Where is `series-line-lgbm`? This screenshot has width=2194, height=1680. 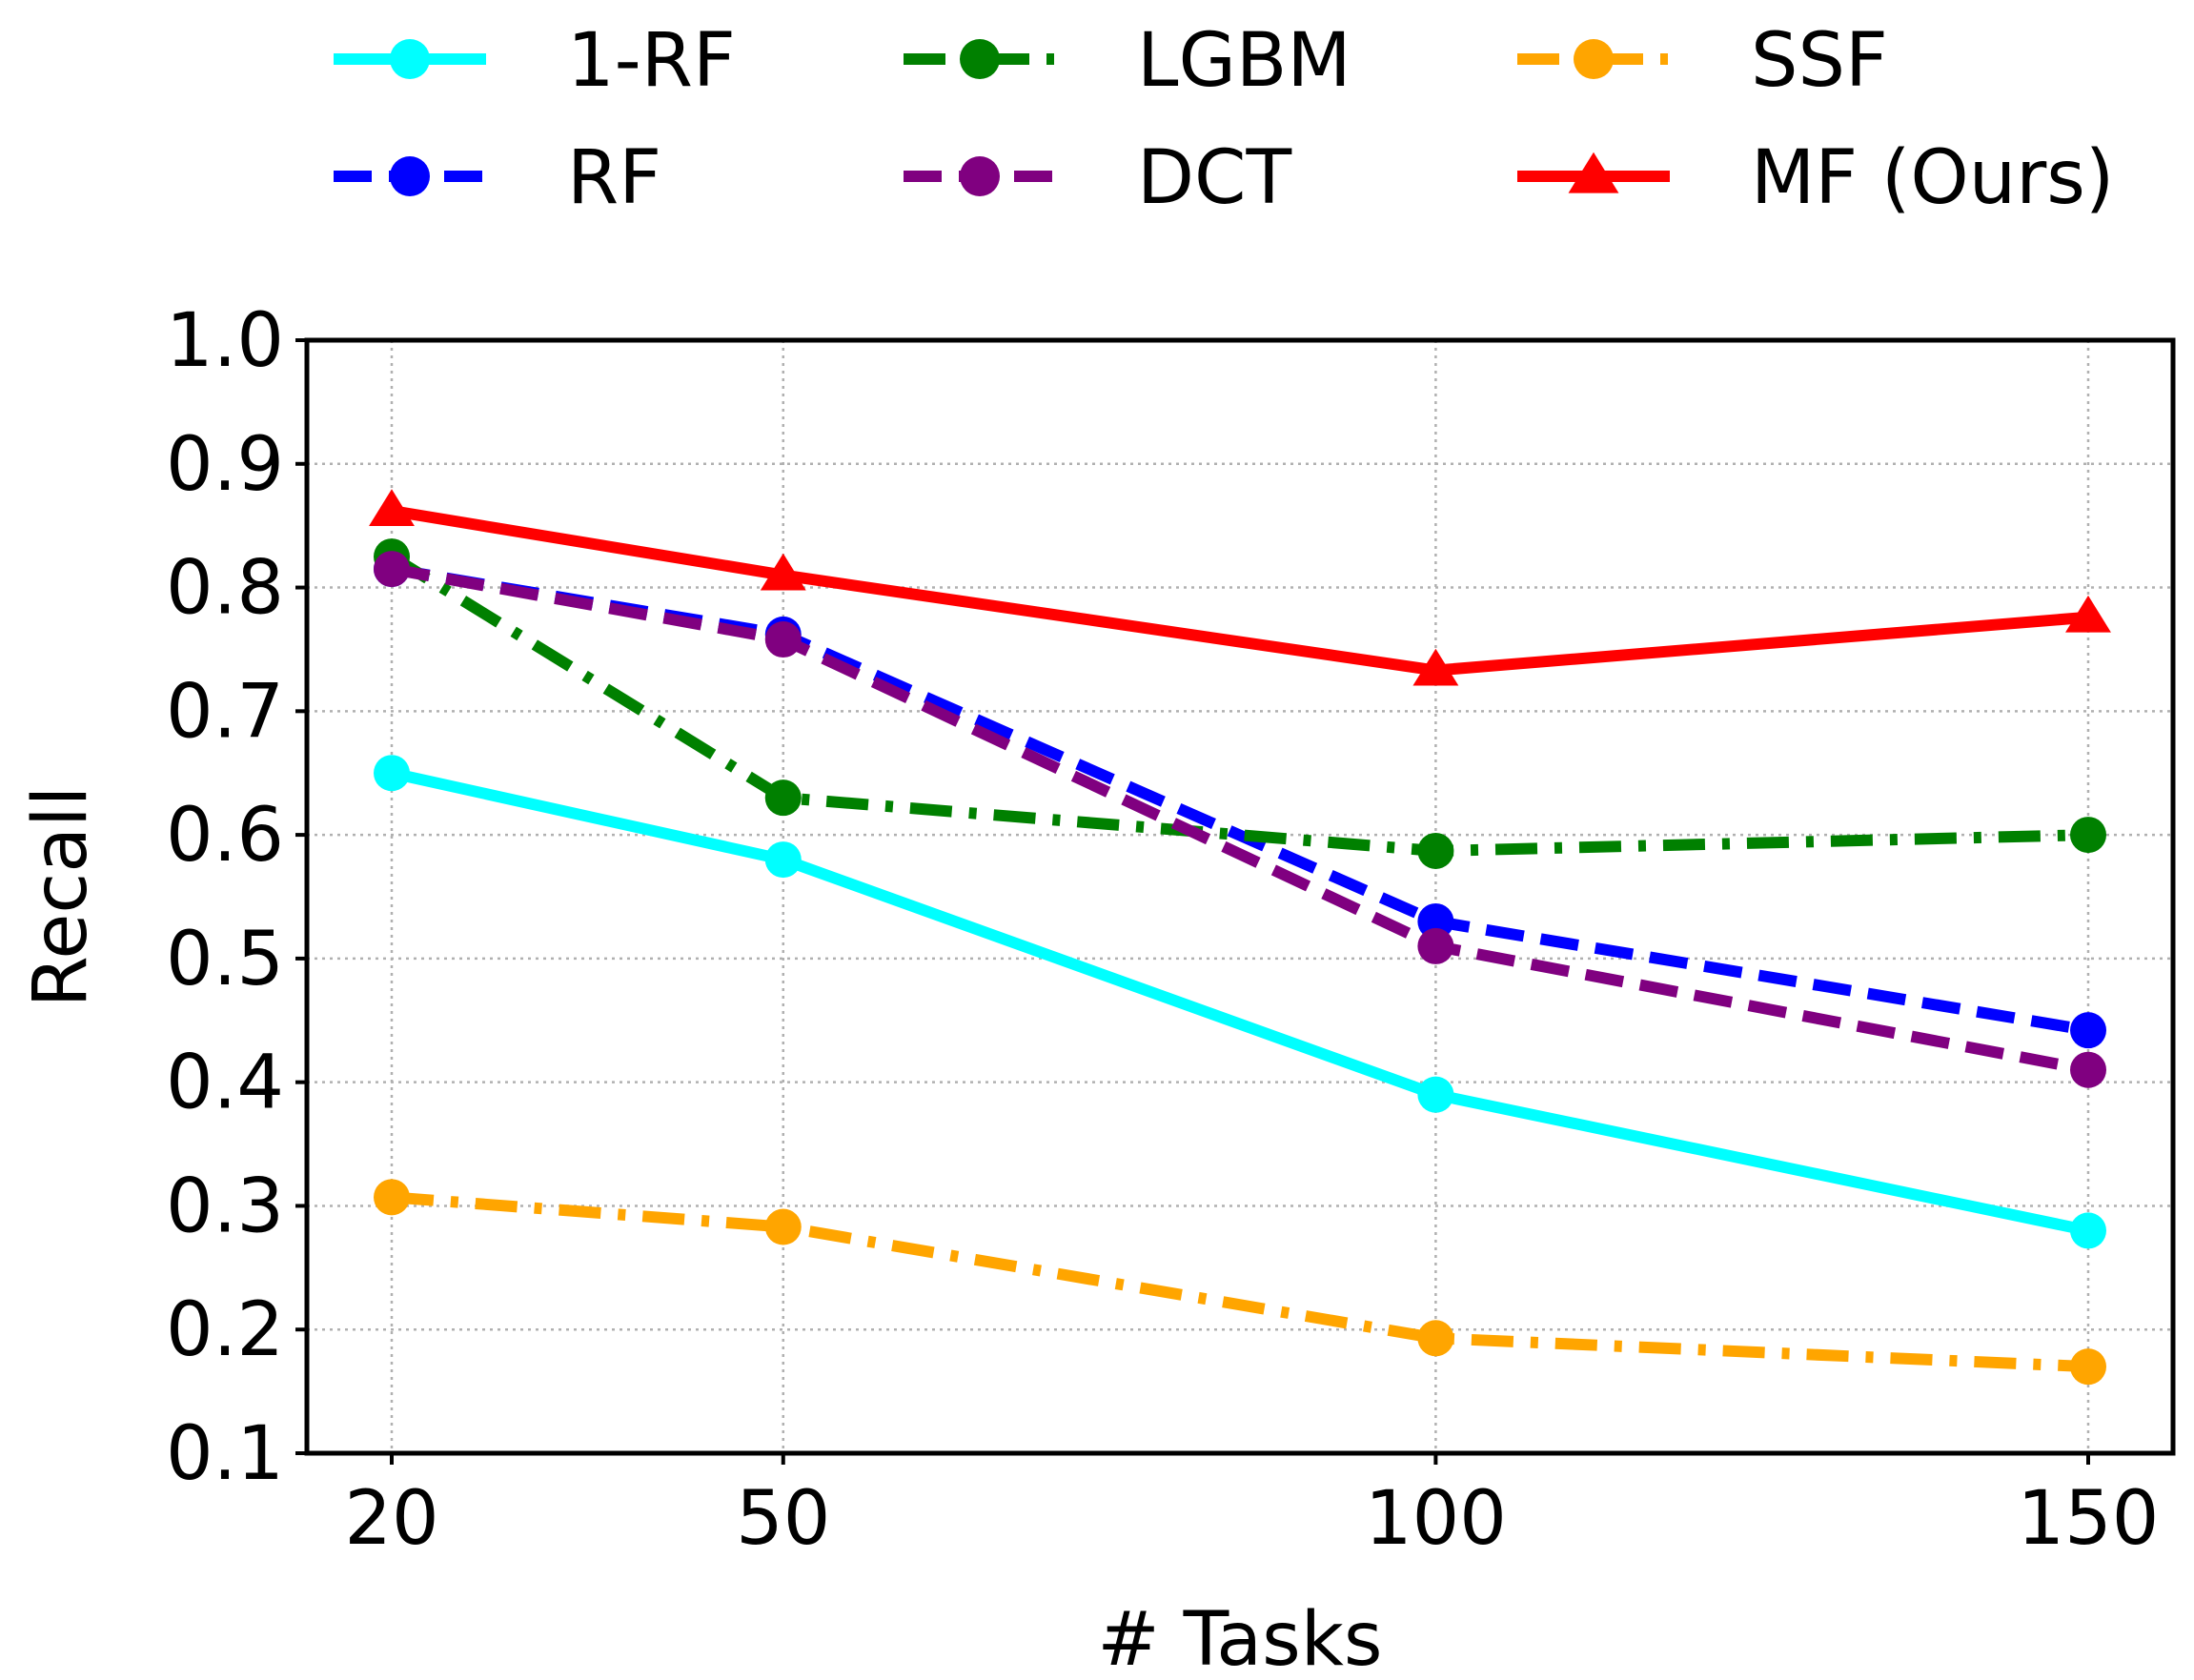
series-line-lgbm is located at coordinates (1239, 704).